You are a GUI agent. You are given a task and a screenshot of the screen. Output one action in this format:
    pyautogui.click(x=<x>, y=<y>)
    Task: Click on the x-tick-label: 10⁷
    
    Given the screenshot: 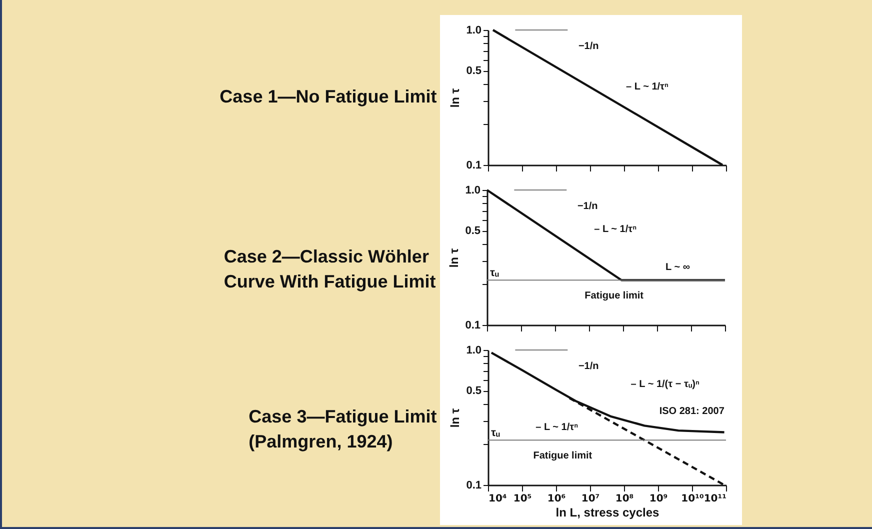 What is the action you would take?
    pyautogui.click(x=590, y=499)
    